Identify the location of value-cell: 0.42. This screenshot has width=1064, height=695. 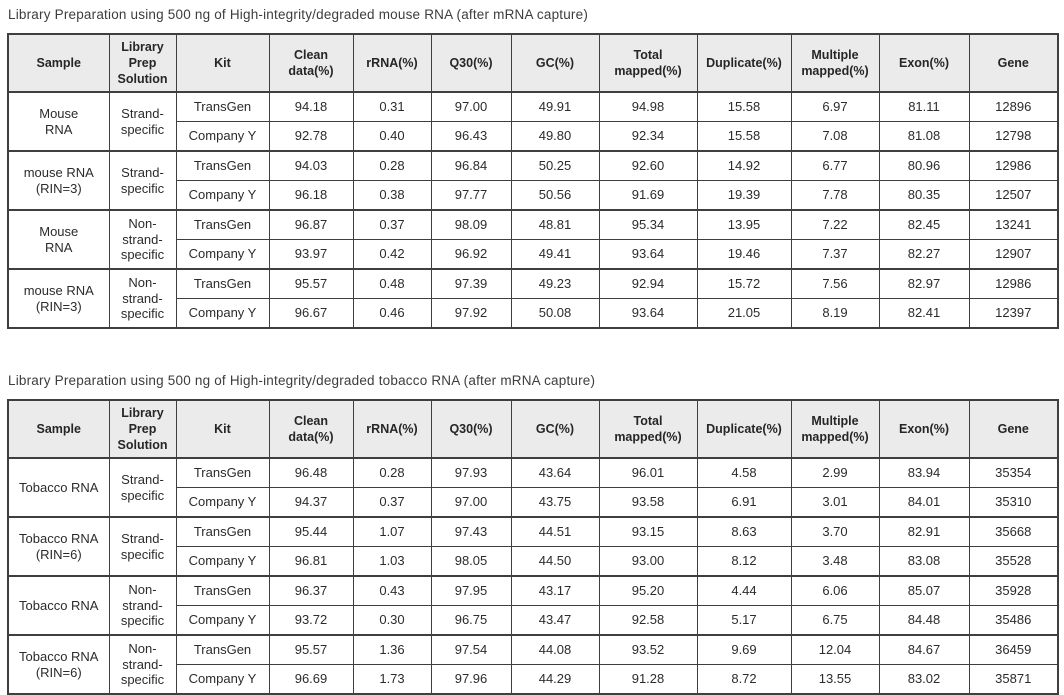
(392, 254).